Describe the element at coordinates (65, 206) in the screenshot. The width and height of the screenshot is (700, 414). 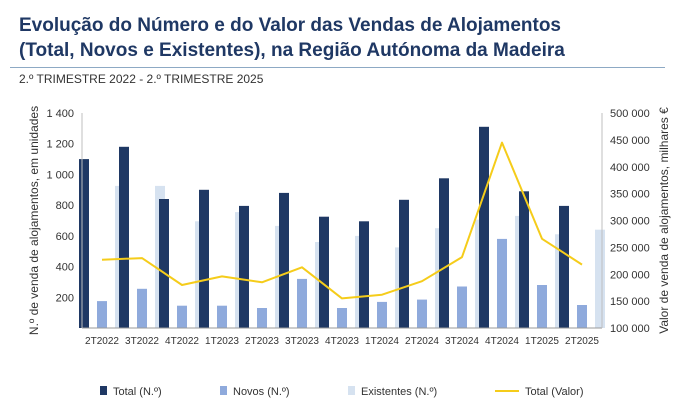
I see `y-tick-label-800: 800` at that location.